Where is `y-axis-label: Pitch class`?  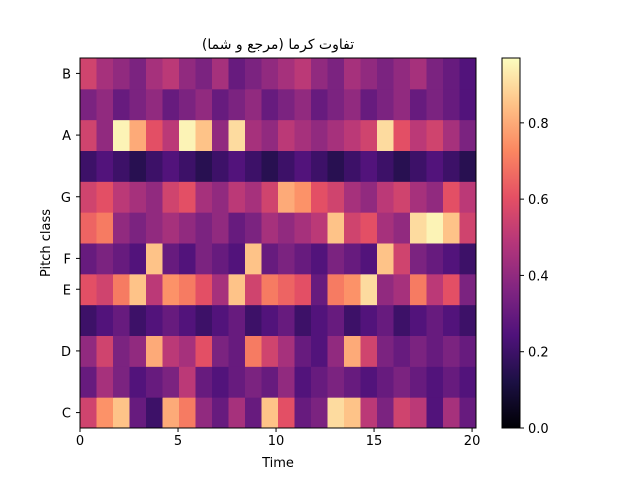
y-axis-label: Pitch class is located at coordinates (46, 243).